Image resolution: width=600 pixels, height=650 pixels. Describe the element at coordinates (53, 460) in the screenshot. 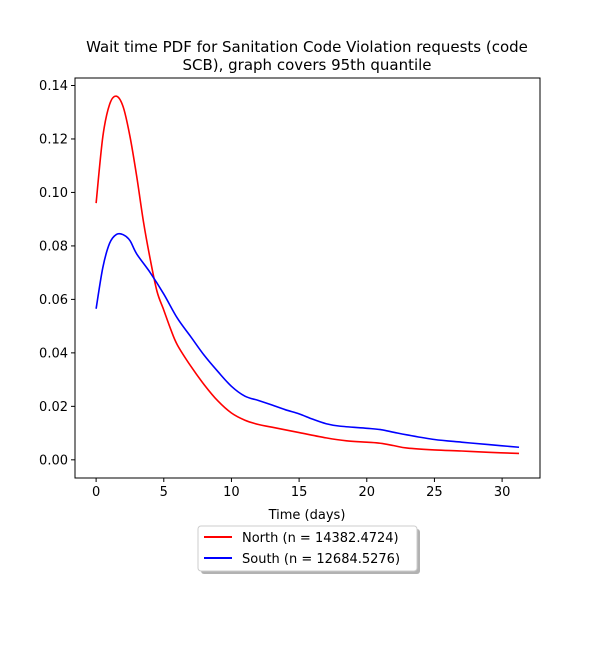

I see `y-tick-label: 0.00` at that location.